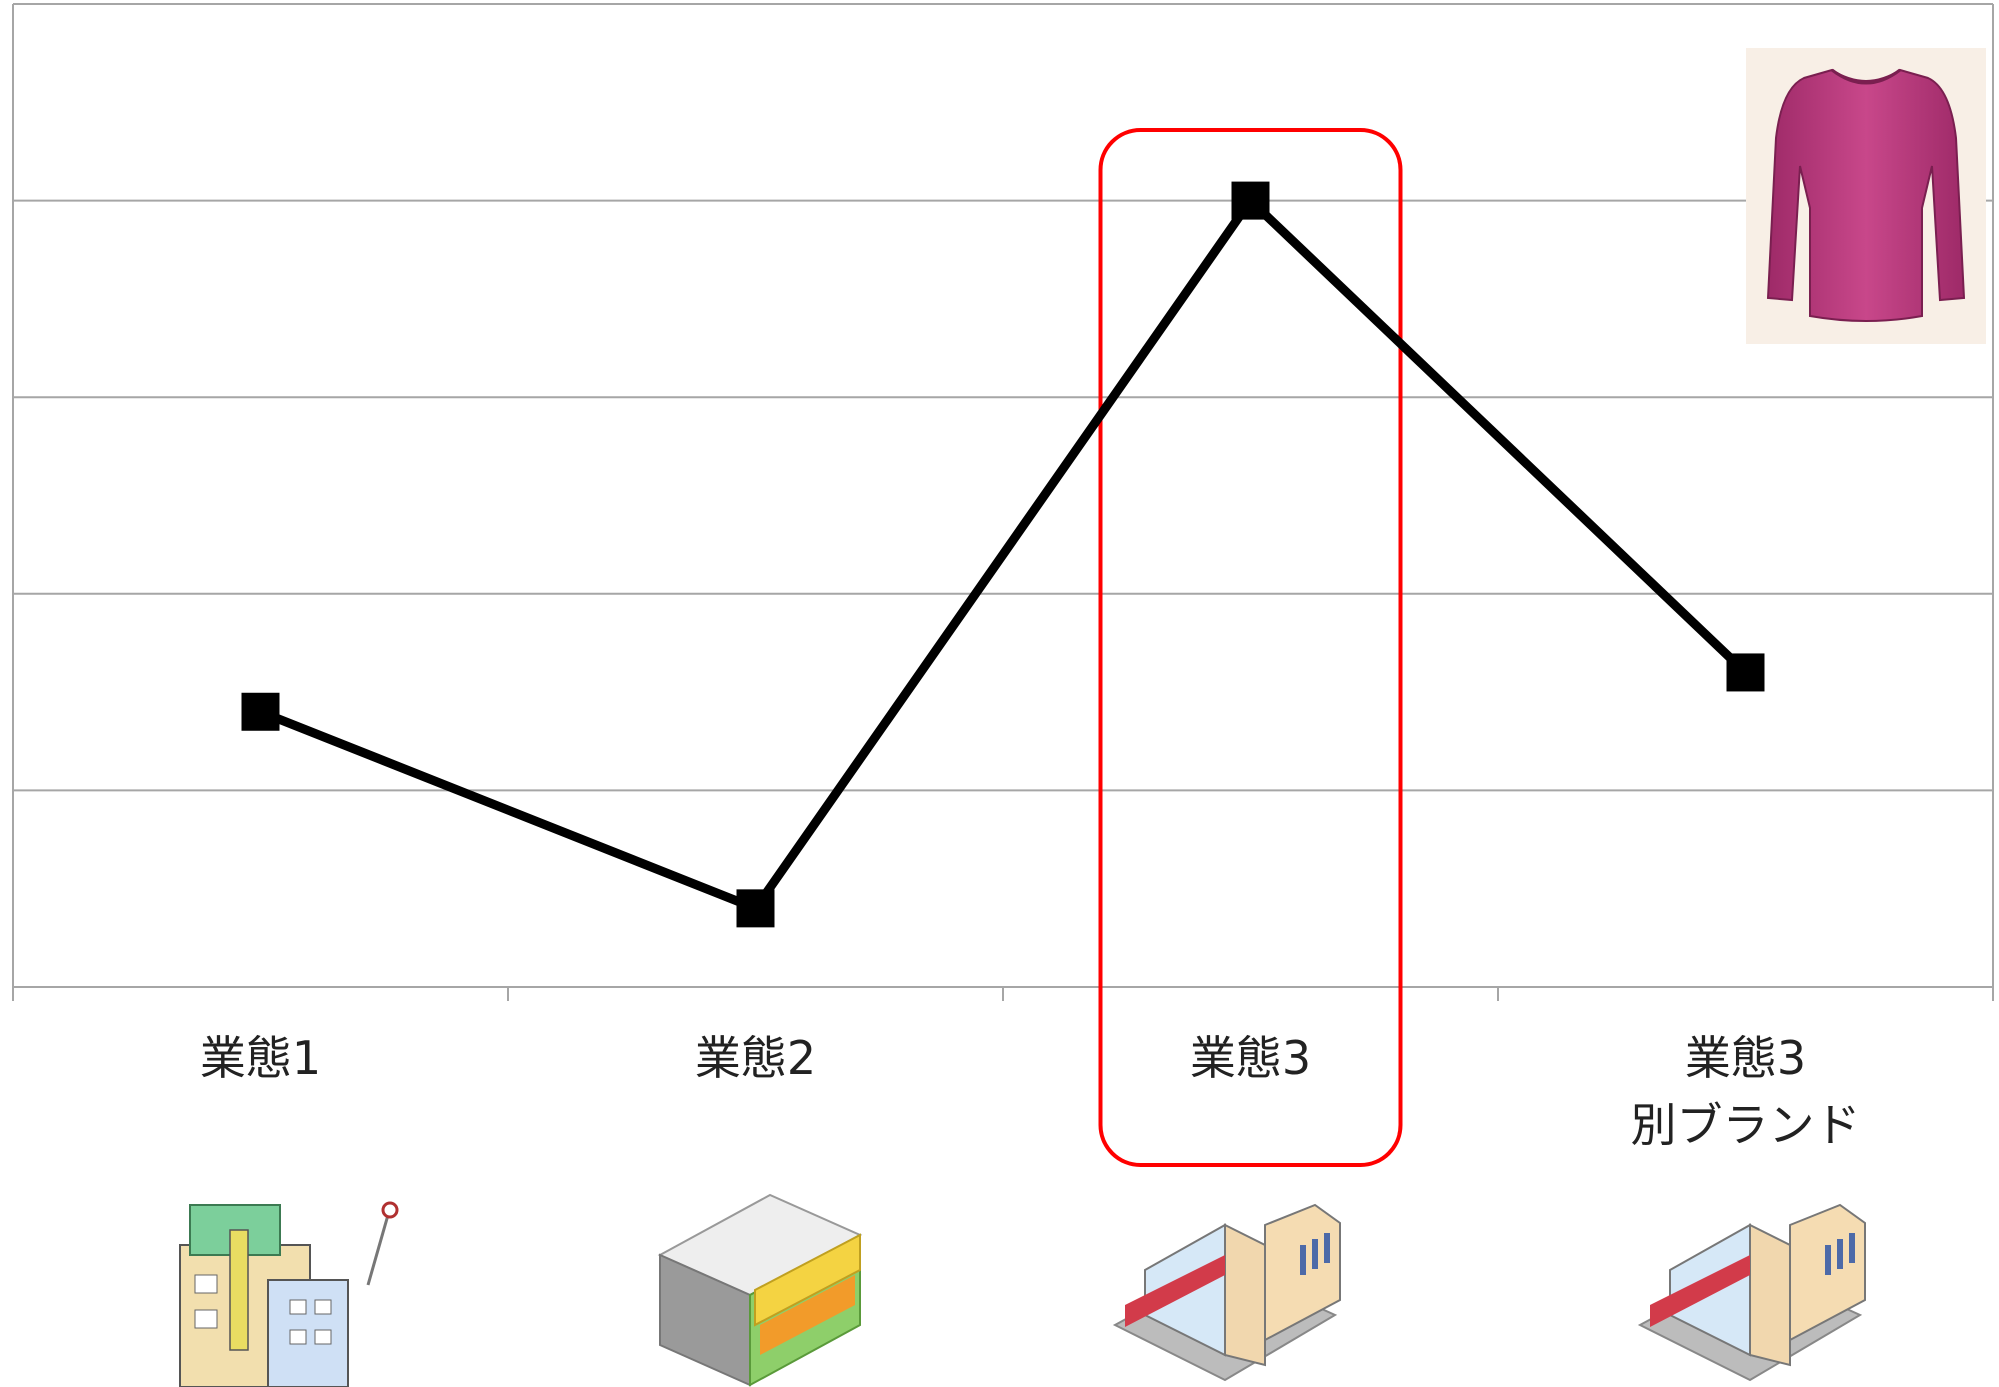 This screenshot has width=1999, height=1387. Describe the element at coordinates (1250, 1058) in the screenshot. I see `x-tick-label: 業態3` at that location.